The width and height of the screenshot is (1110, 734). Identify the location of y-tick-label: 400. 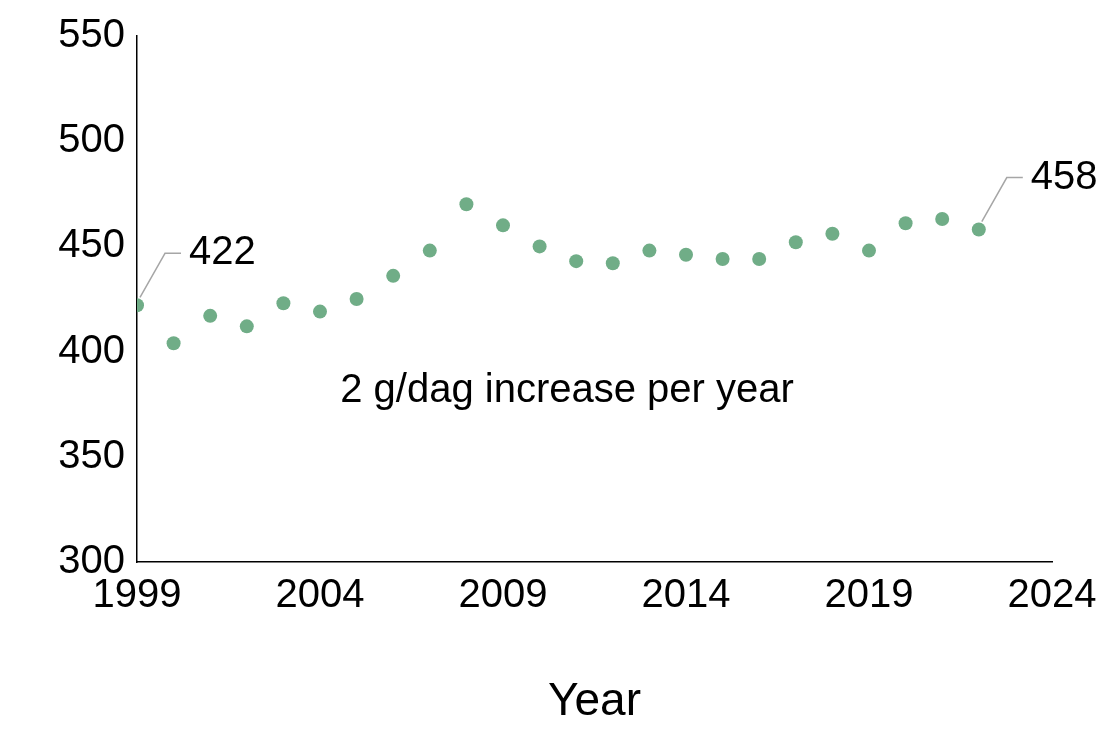
(91, 348).